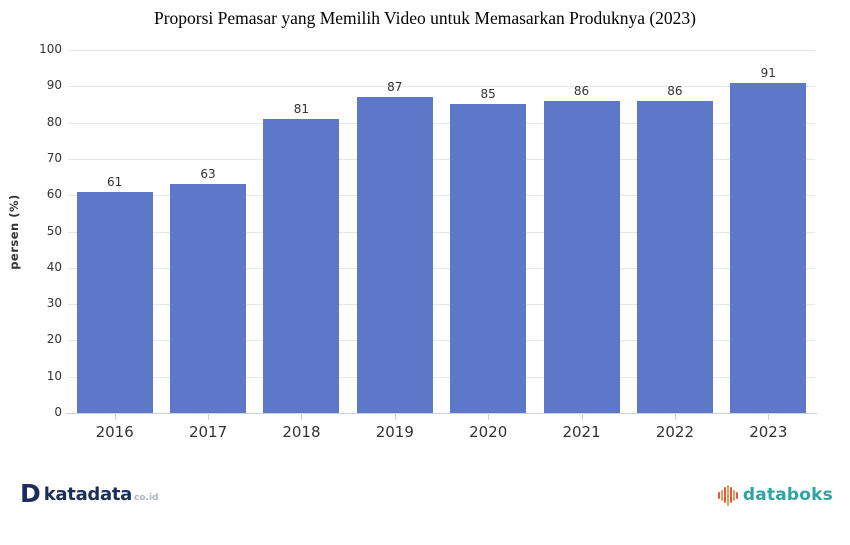  Describe the element at coordinates (54, 266) in the screenshot. I see `y-tick-label-40: 40` at that location.